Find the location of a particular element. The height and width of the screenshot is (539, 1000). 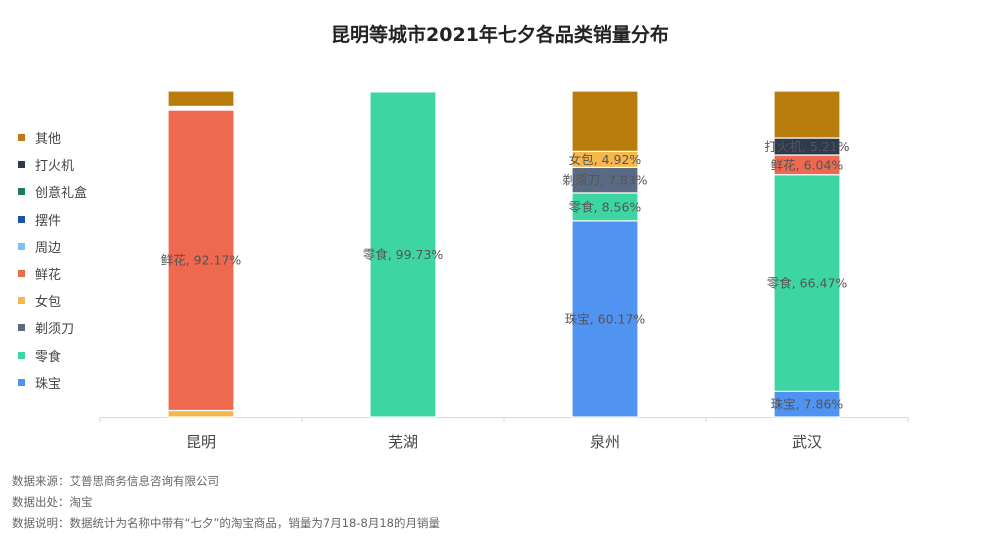

x-tick-label: 昆明 is located at coordinates (201, 442).